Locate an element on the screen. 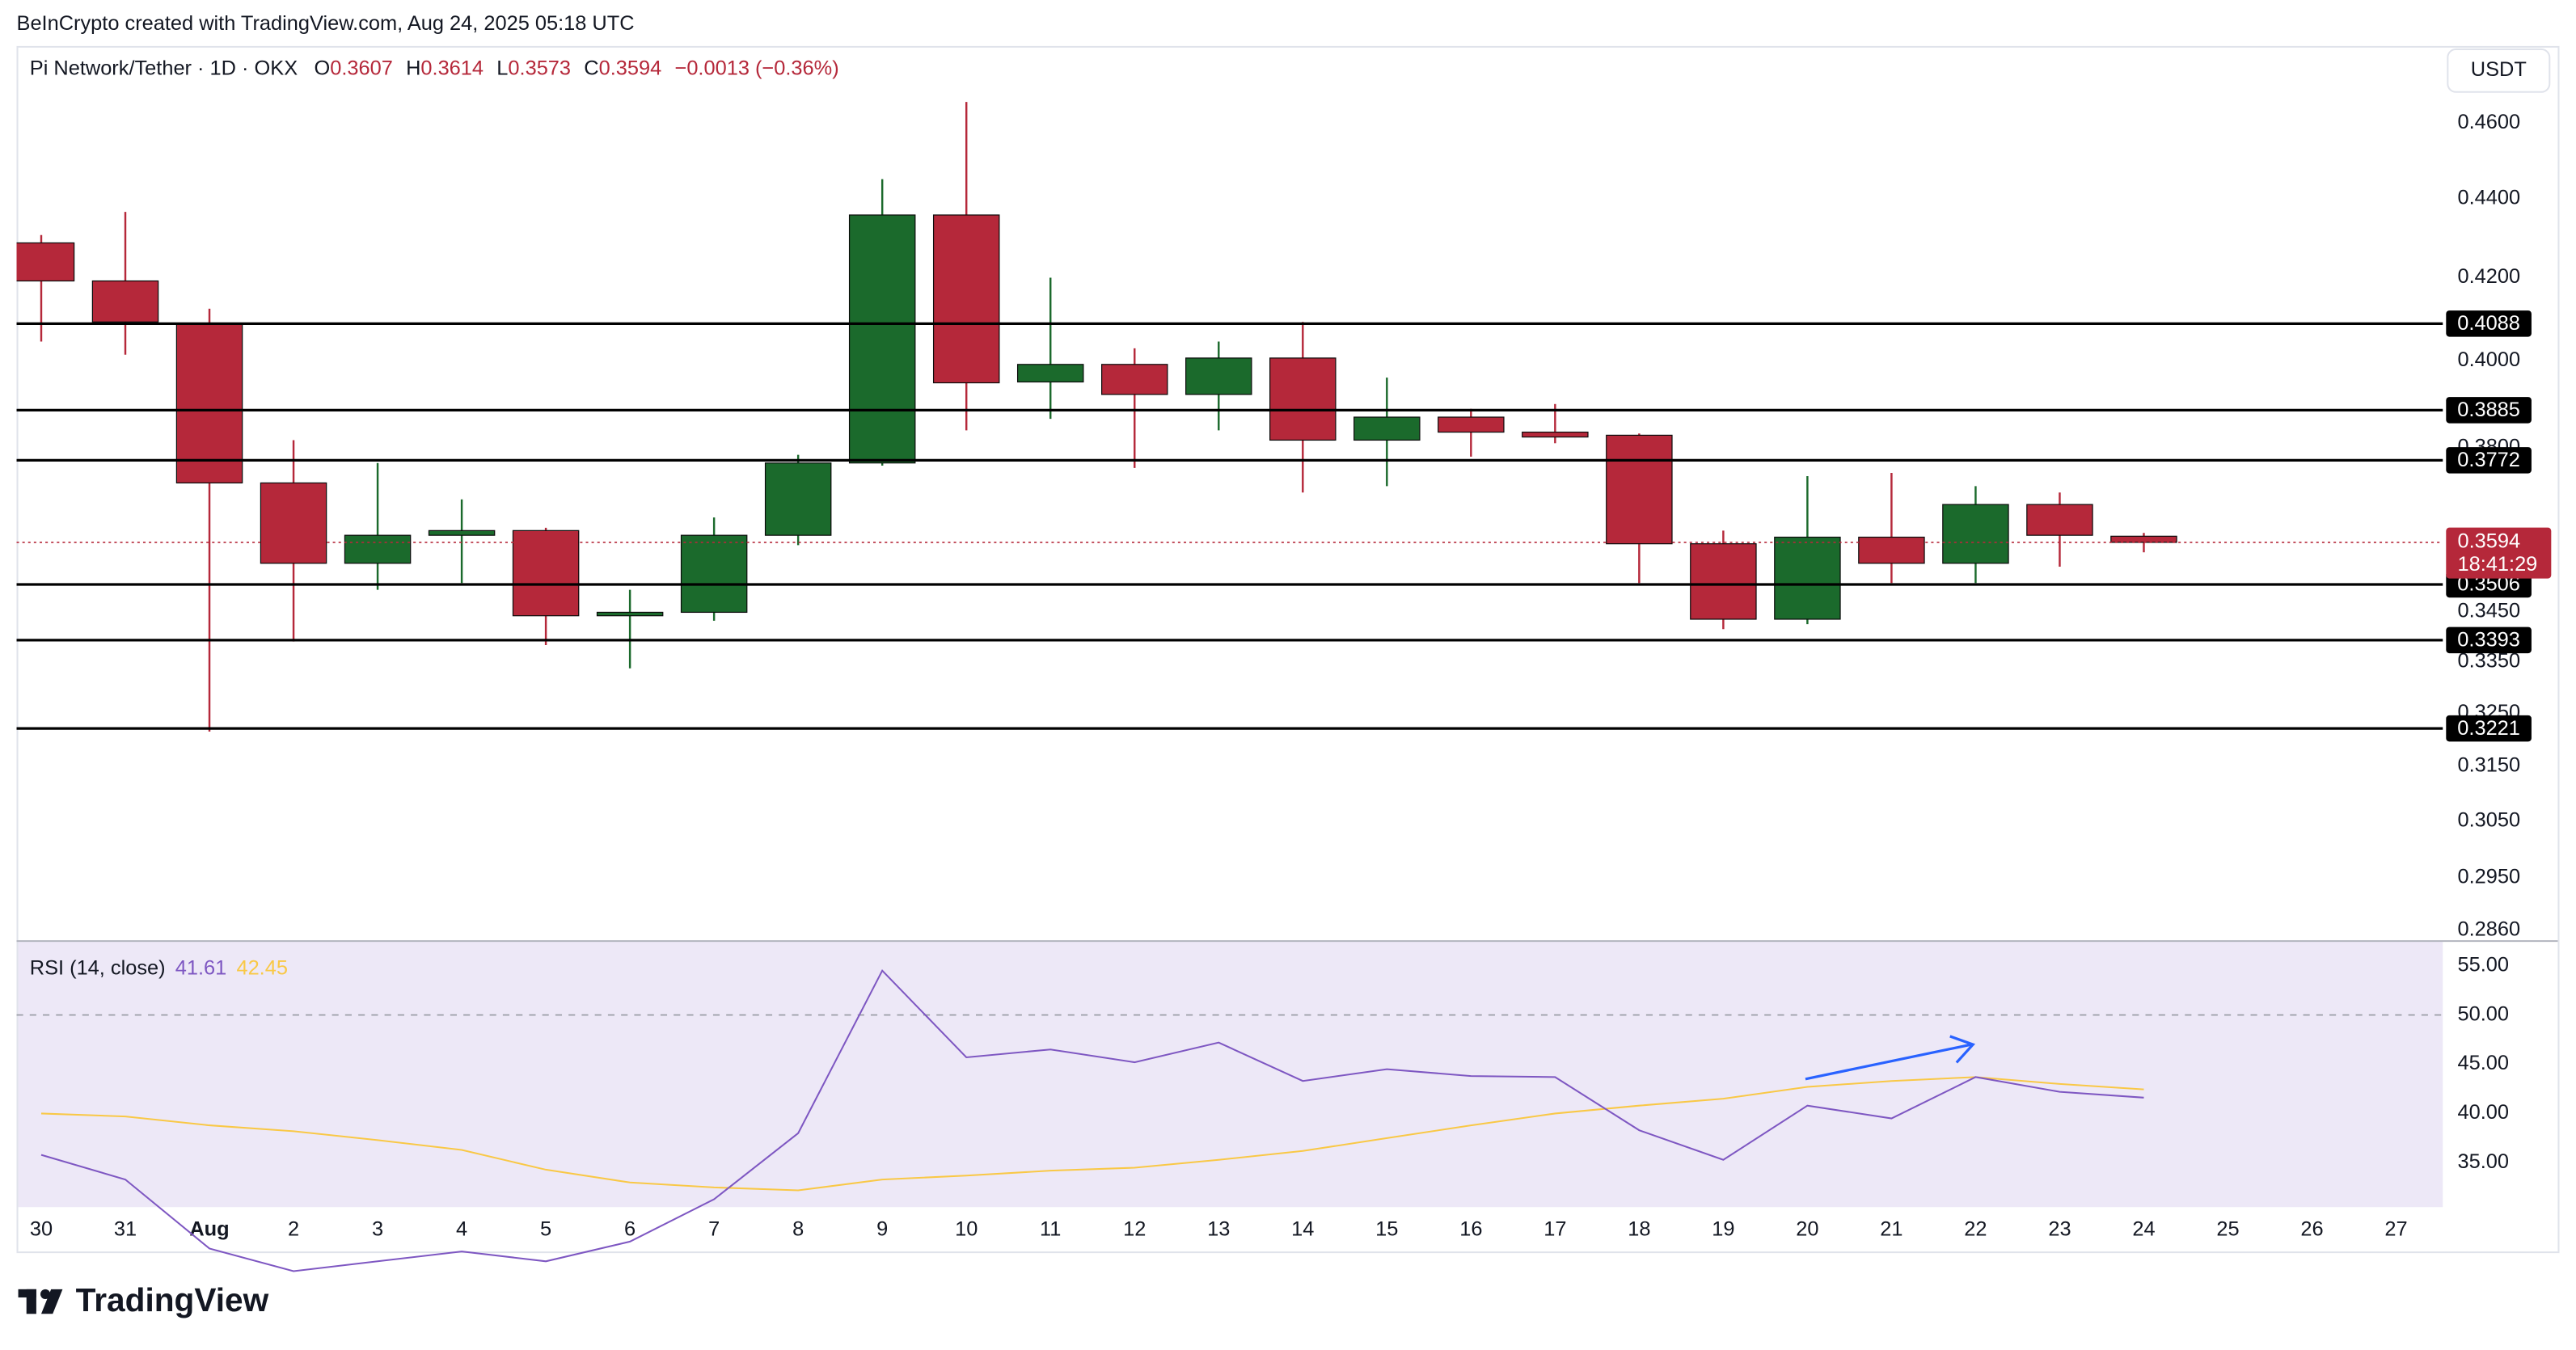  x-tick-label: 23 is located at coordinates (2059, 1228).